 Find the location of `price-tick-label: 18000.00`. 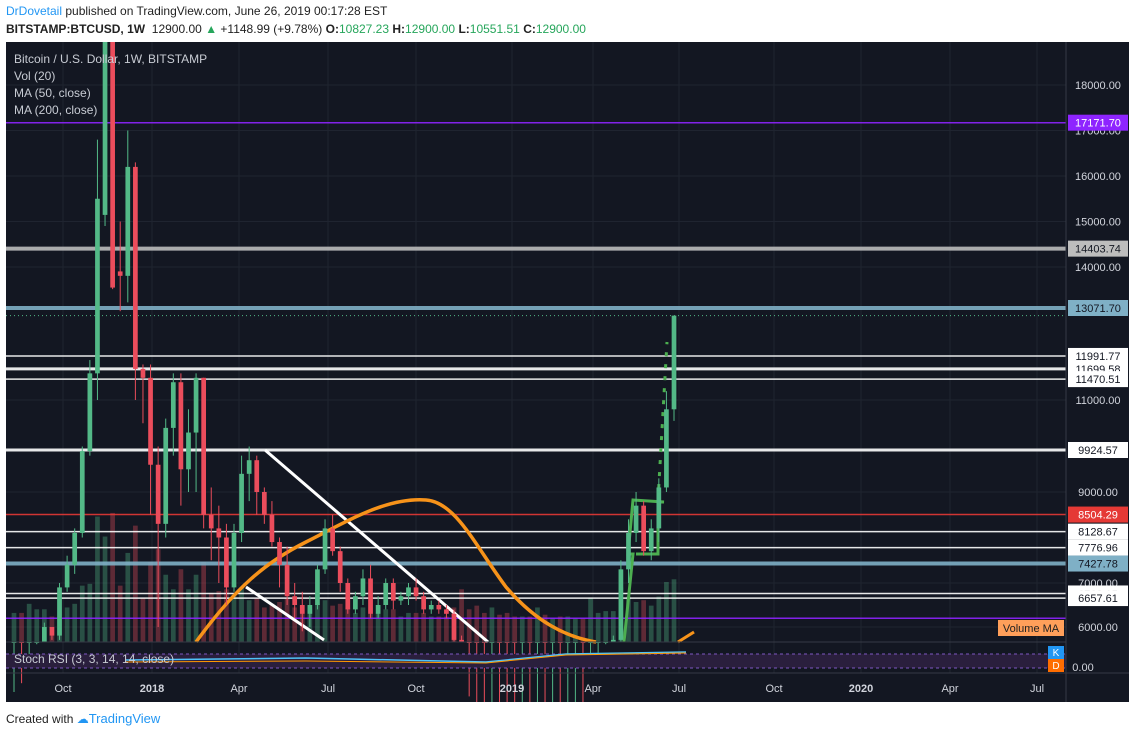

price-tick-label: 18000.00 is located at coordinates (1098, 86).